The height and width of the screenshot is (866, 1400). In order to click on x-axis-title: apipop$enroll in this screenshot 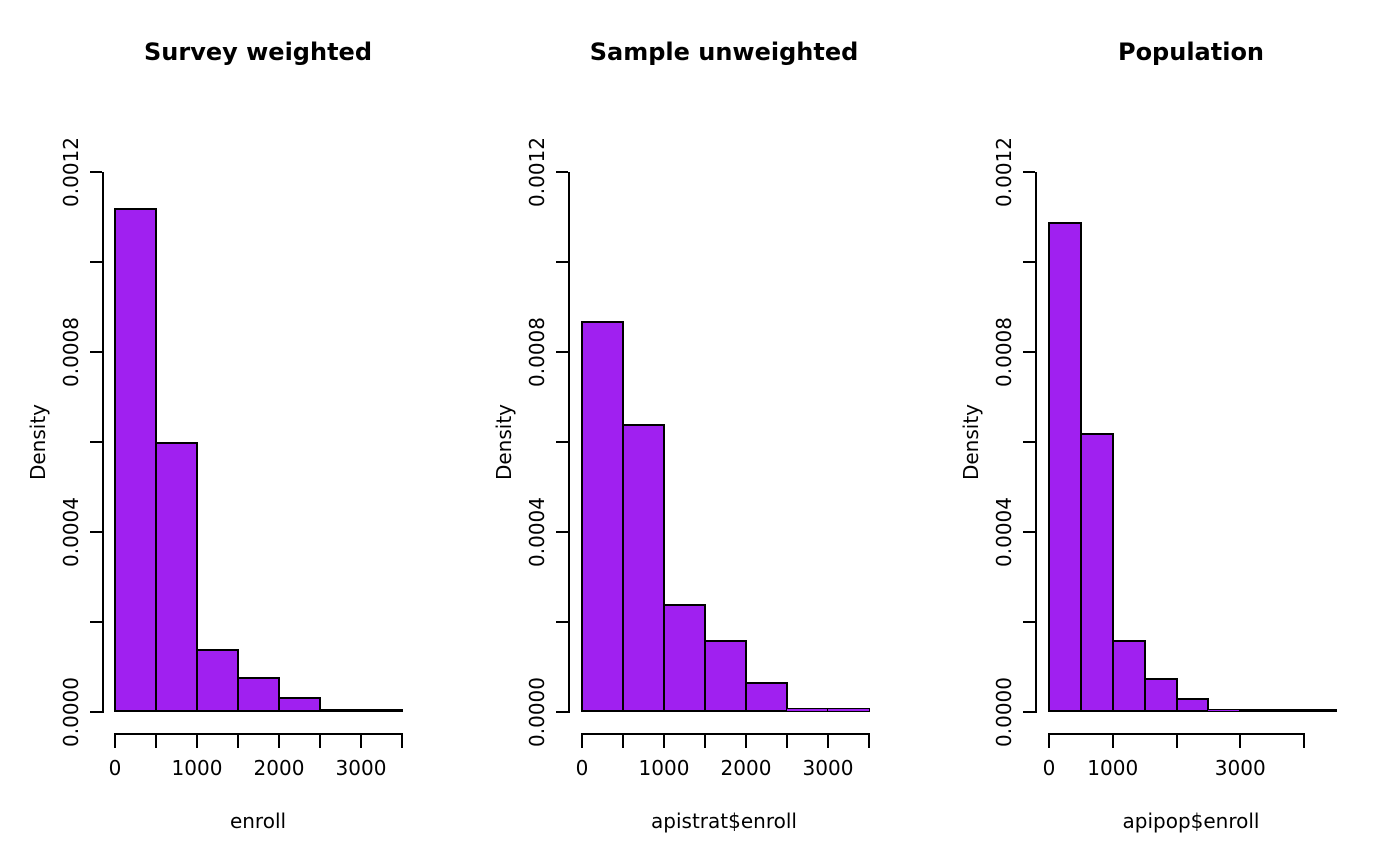, I will do `click(1191, 821)`.